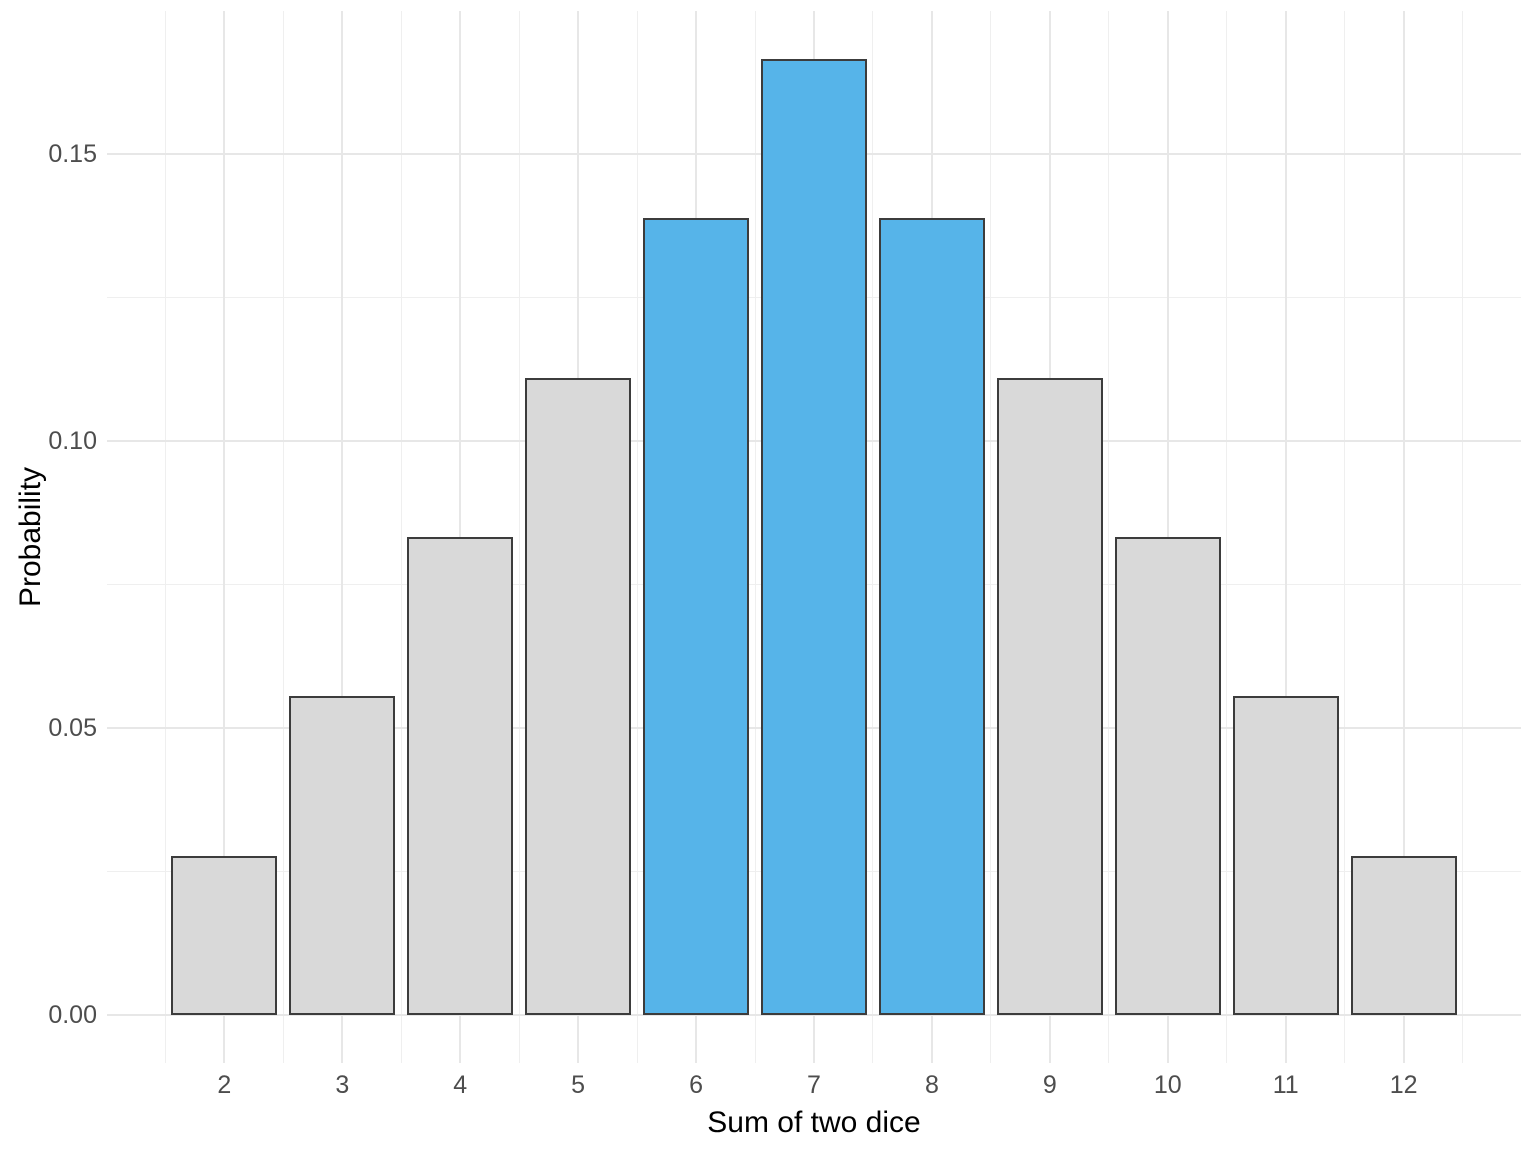 Image resolution: width=1536 pixels, height=1152 pixels. I want to click on x-tick-label: 4, so click(460, 1085).